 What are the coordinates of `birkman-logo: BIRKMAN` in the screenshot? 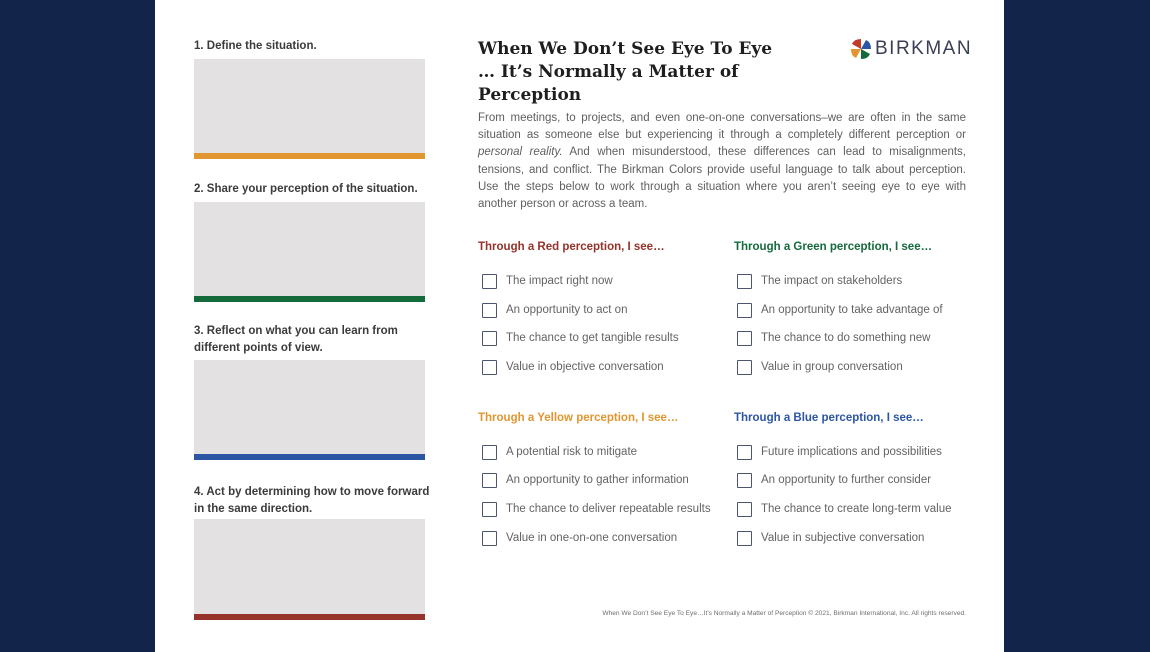 It's located at (911, 49).